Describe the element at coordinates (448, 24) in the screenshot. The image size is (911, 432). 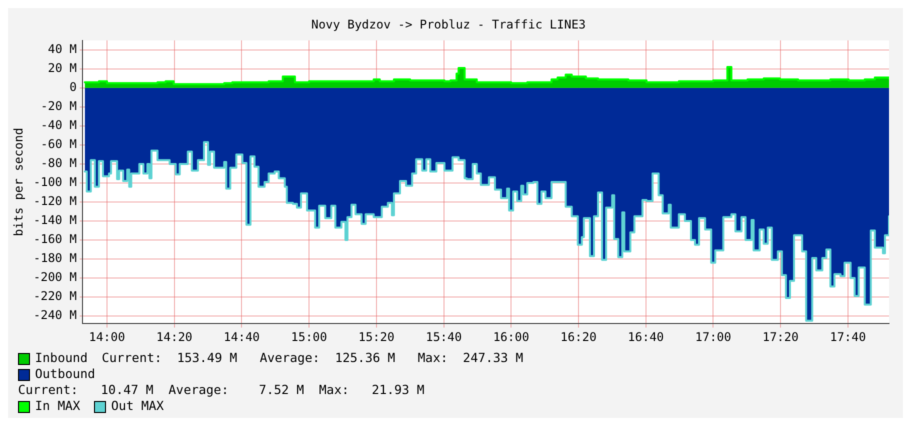
I see `chart-title: Novy Bydzov -> Probluz - Traffic LINE3` at that location.